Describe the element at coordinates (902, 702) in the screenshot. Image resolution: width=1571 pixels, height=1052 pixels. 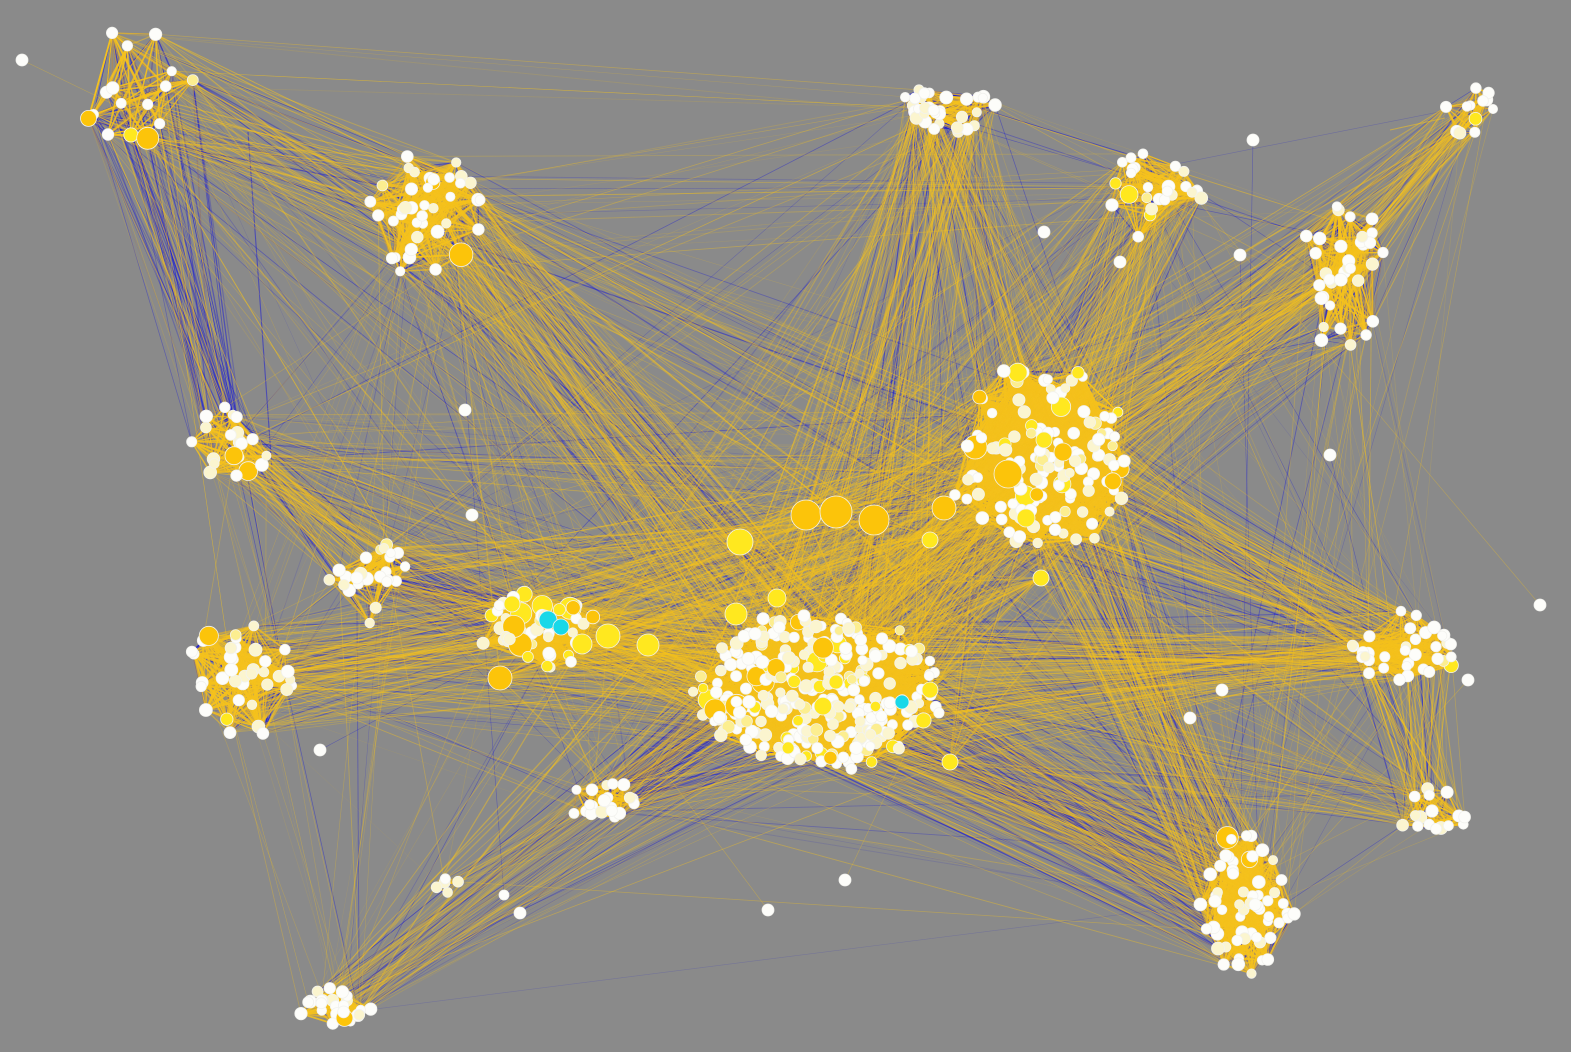
I see `graph-highlight-node` at that location.